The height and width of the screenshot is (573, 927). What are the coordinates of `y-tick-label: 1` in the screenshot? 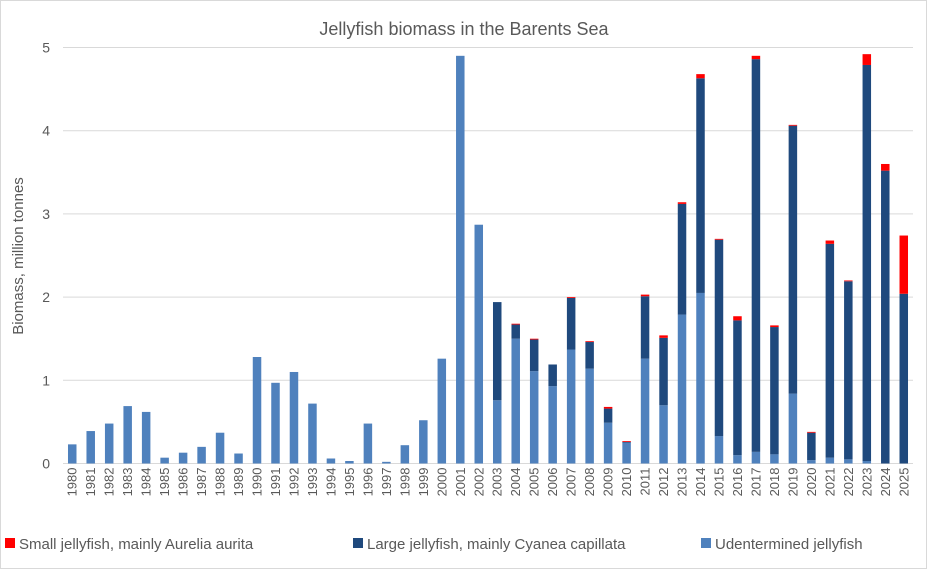 It's located at (46, 380).